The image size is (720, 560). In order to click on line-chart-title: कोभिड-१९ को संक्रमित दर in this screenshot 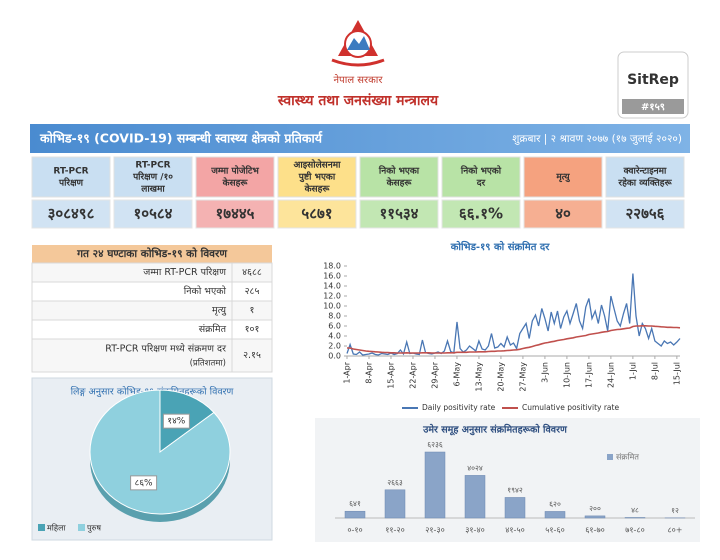, I will do `click(500, 246)`.